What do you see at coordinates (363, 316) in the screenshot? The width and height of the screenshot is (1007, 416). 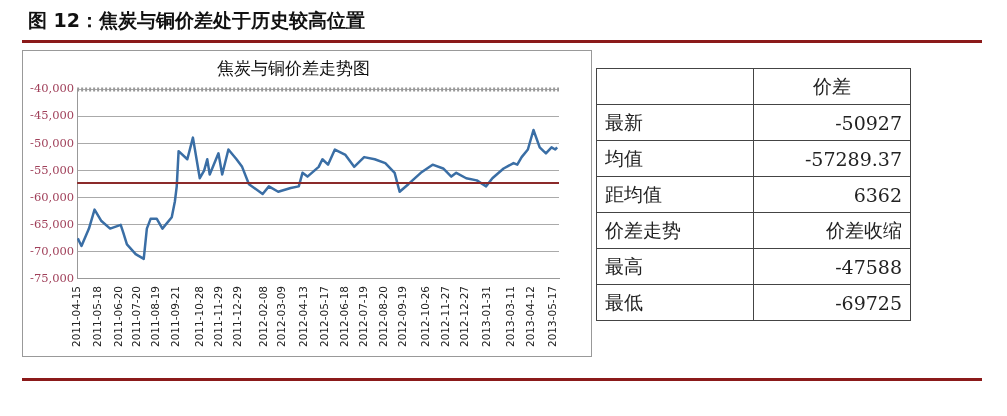 I see `x-tick-label: 2012-07-19` at bounding box center [363, 316].